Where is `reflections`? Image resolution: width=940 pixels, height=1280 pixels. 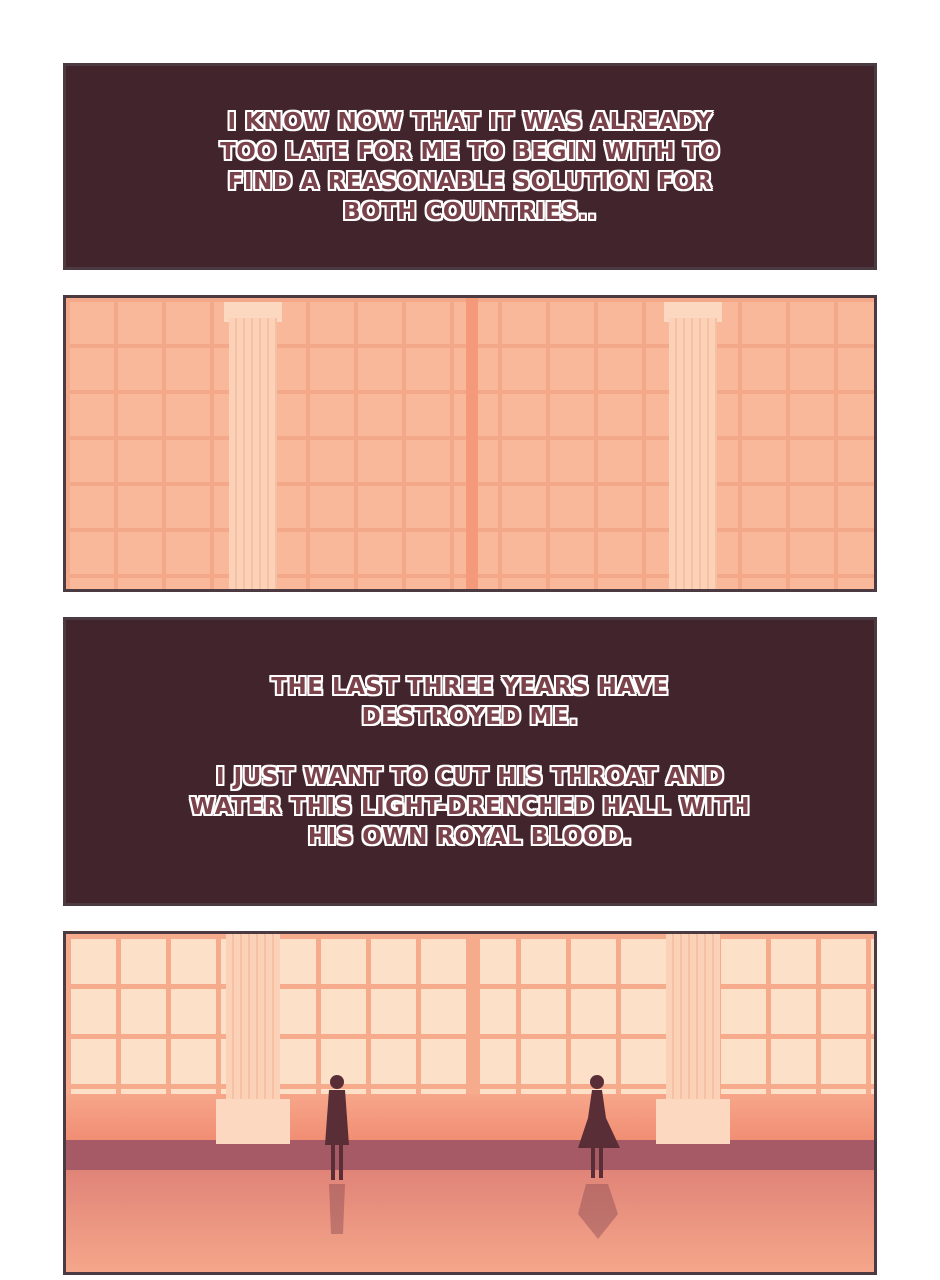 reflections is located at coordinates (473, 1211).